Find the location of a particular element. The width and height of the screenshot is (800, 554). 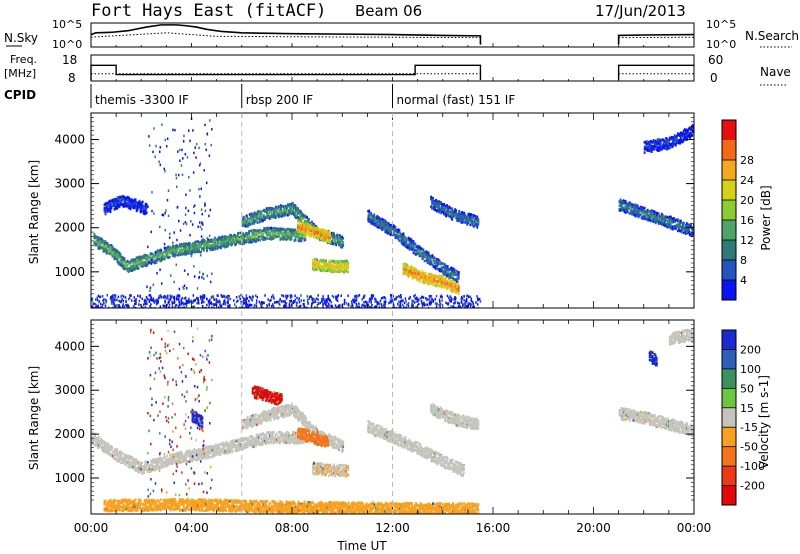

time-tick-label: 16:00 is located at coordinates (493, 528).